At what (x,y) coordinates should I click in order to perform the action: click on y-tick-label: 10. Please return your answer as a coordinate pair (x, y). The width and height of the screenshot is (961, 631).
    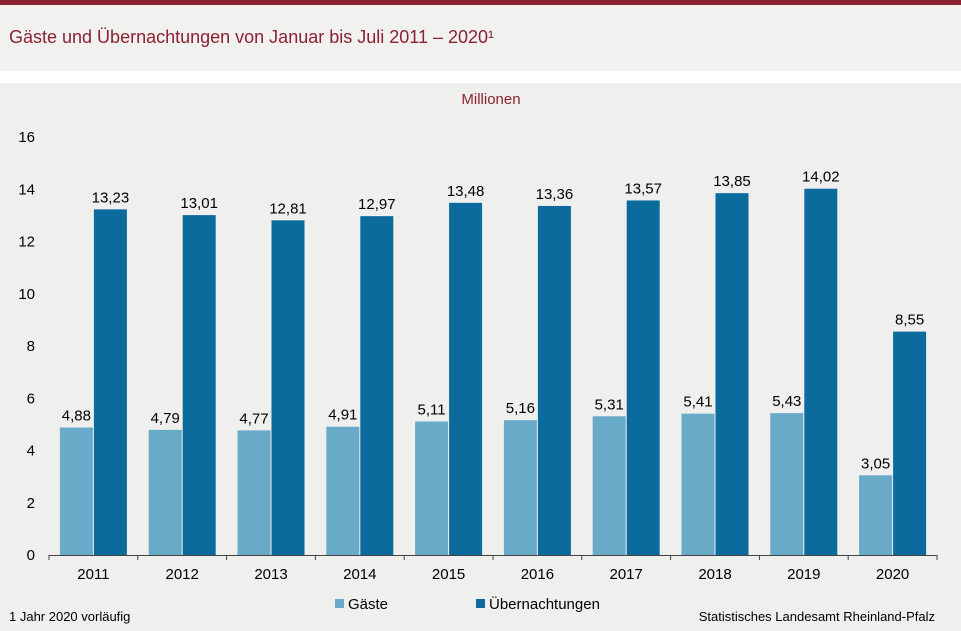
    Looking at the image, I should click on (26, 294).